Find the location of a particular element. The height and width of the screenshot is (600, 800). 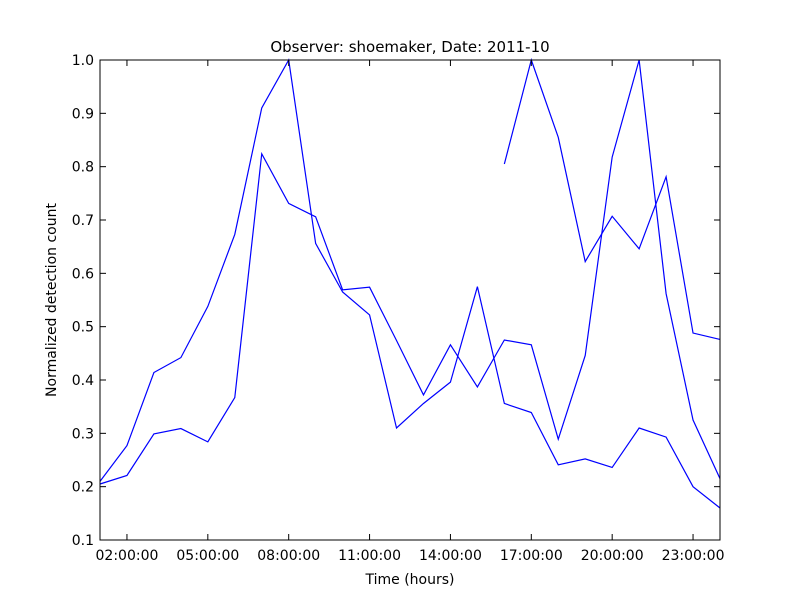

x-tick-label: 08:00:00 is located at coordinates (288, 556).